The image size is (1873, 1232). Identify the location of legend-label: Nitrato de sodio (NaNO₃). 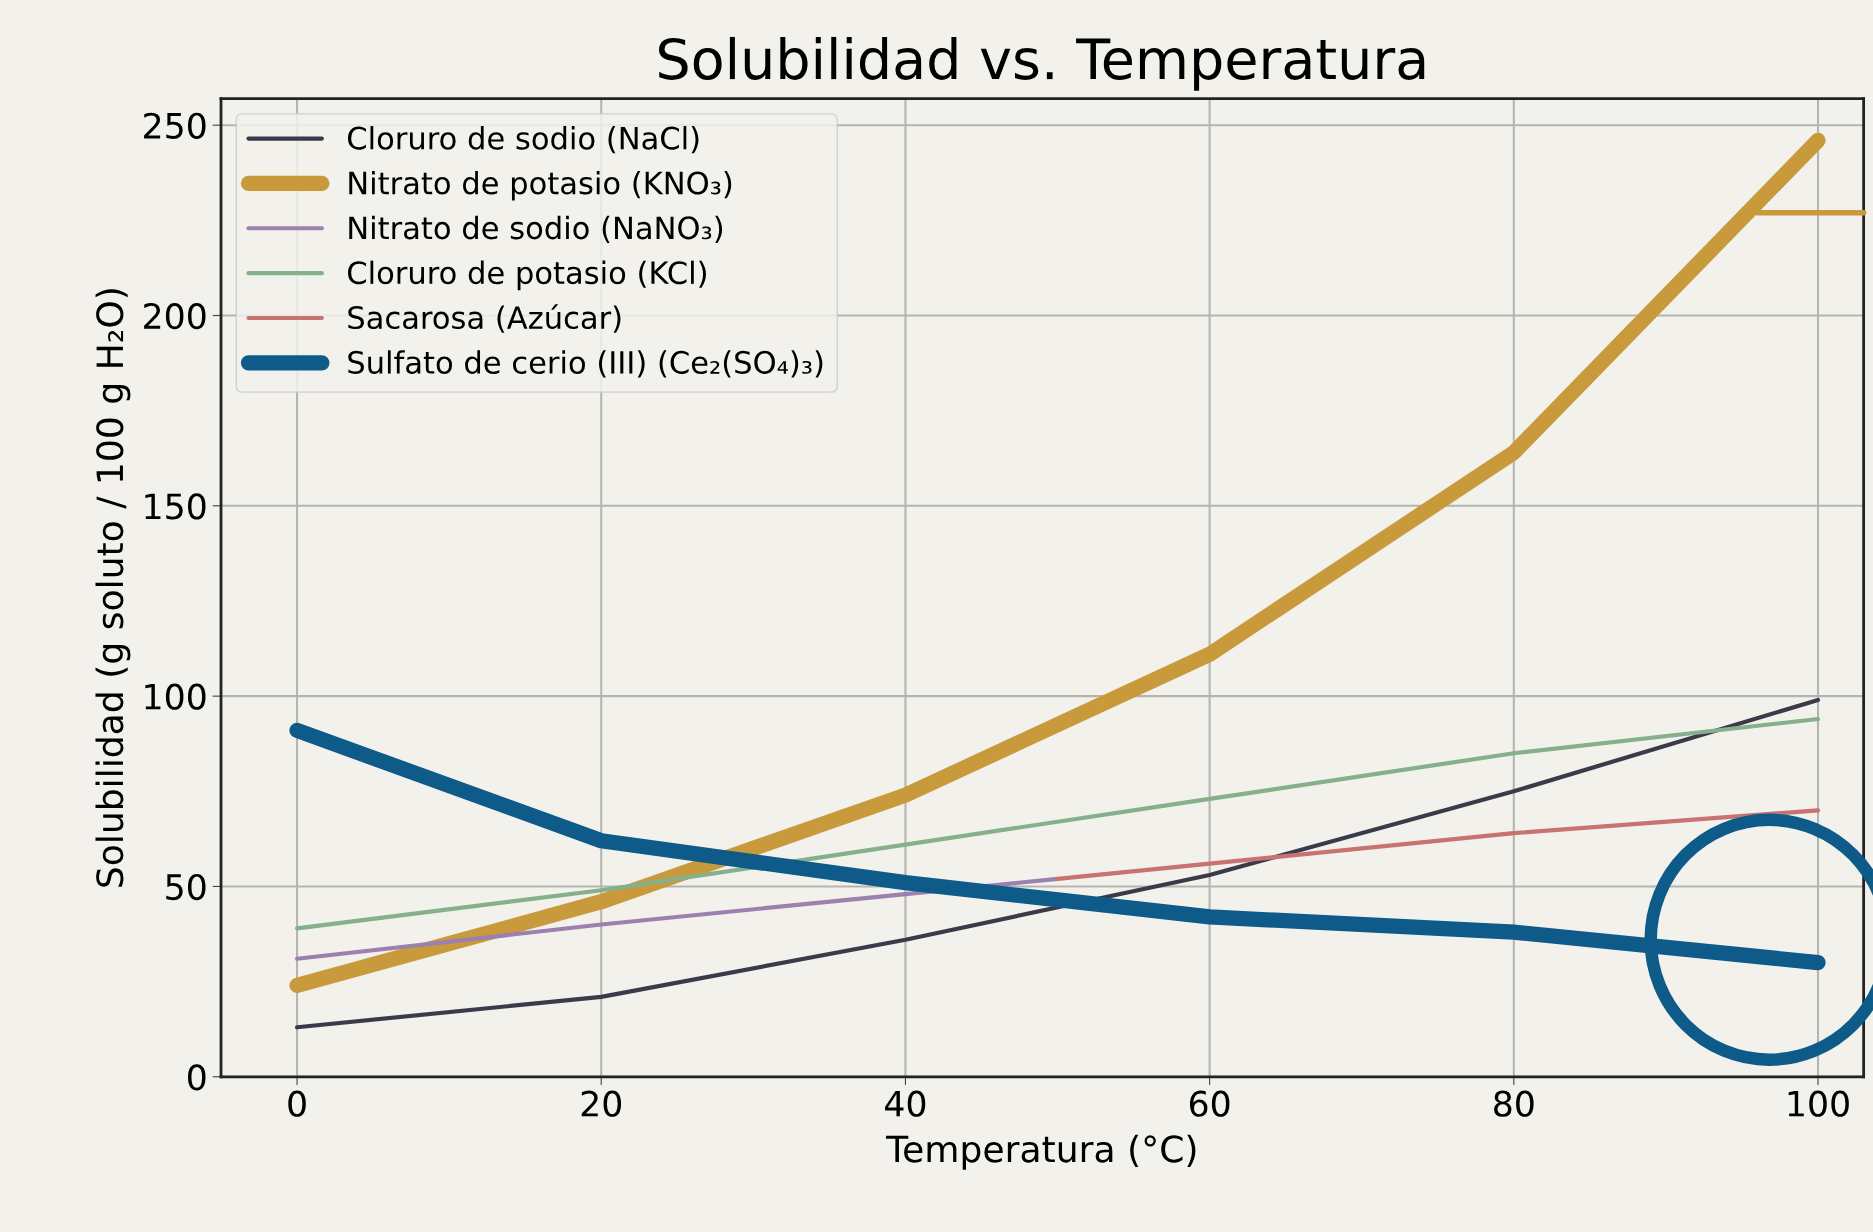
(536, 229).